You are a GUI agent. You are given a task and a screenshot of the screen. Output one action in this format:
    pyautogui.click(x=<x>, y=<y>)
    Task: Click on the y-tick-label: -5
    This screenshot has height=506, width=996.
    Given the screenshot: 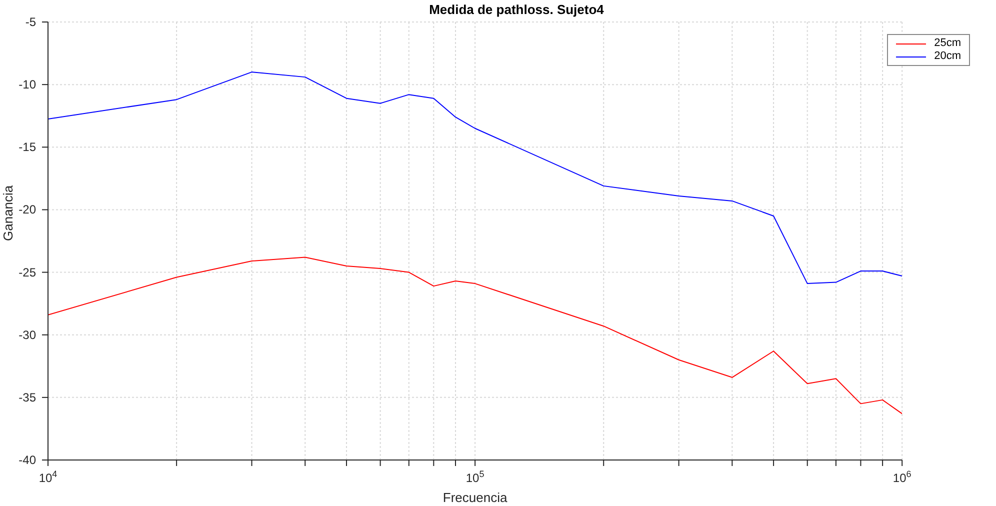 What is the action you would take?
    pyautogui.click(x=30, y=22)
    